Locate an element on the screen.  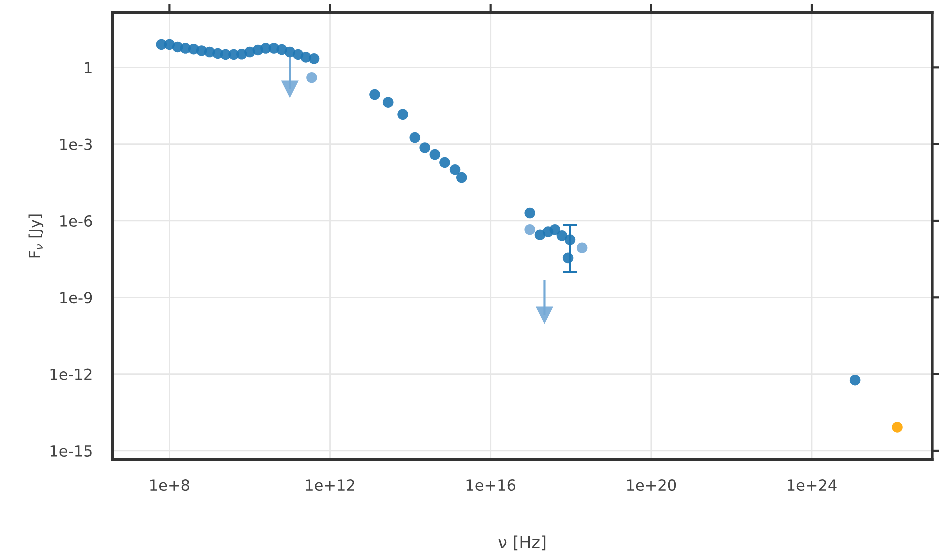
y-tick-label: 1e-6 is located at coordinates (76, 221).